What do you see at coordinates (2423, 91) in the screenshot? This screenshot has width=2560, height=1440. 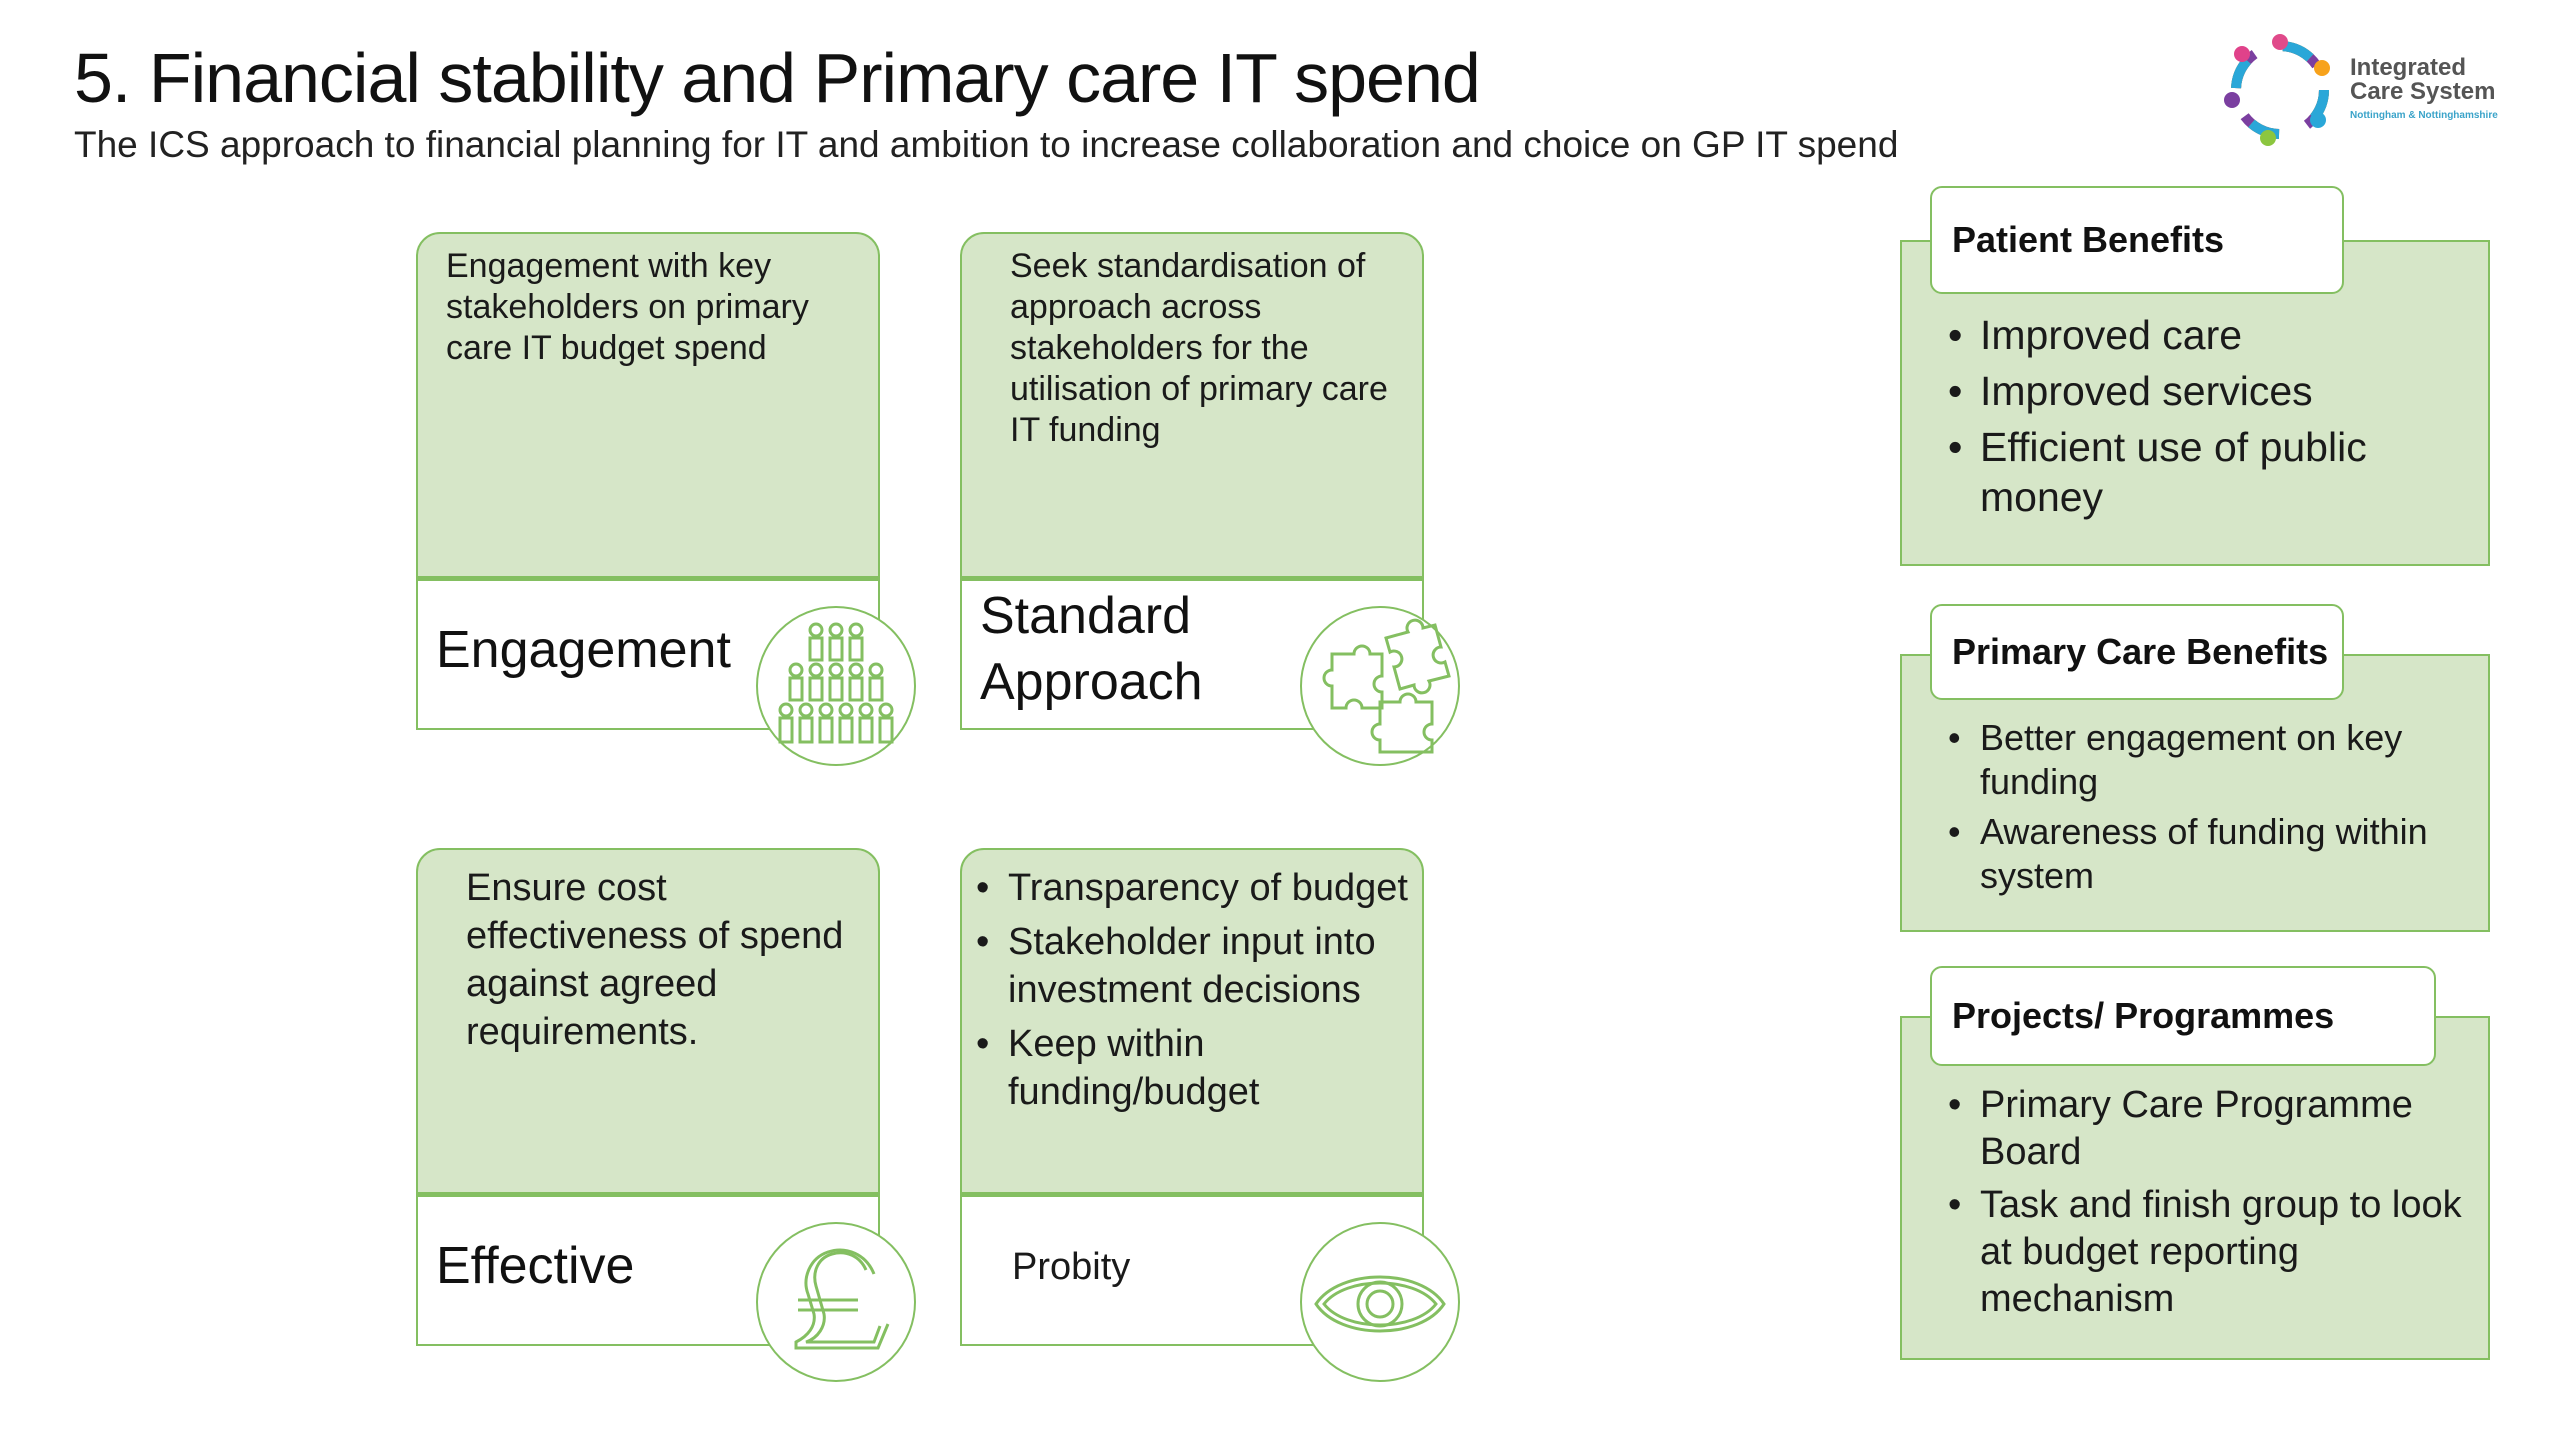 I see `logo-line2: Care System` at bounding box center [2423, 91].